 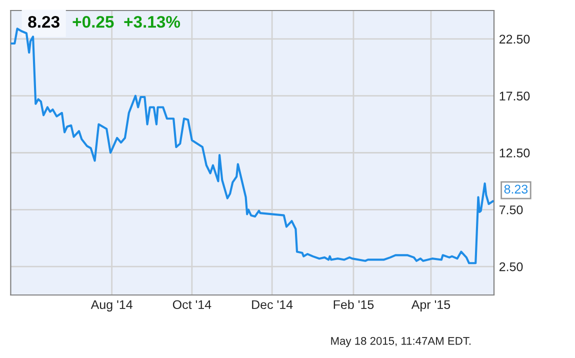 What do you see at coordinates (354, 305) in the screenshot?
I see `x-tick-label: Feb '15` at bounding box center [354, 305].